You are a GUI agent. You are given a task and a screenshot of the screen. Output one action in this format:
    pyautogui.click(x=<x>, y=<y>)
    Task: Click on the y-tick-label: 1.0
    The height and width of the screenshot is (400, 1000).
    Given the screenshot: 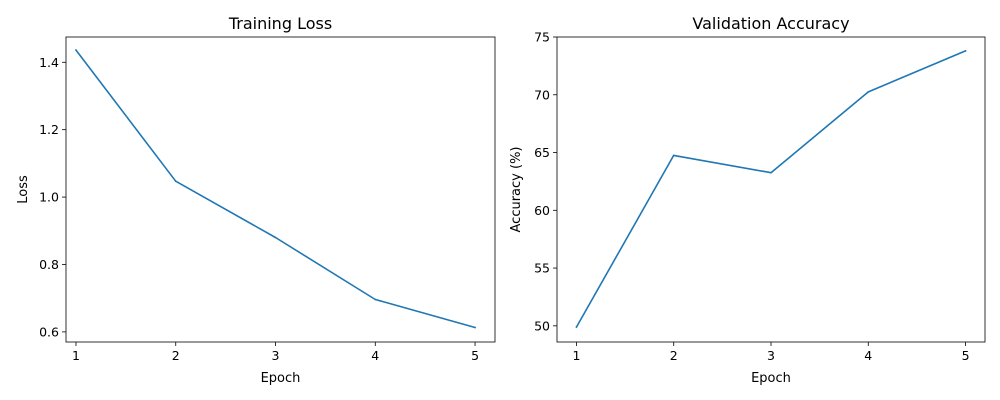 What is the action you would take?
    pyautogui.click(x=49, y=197)
    